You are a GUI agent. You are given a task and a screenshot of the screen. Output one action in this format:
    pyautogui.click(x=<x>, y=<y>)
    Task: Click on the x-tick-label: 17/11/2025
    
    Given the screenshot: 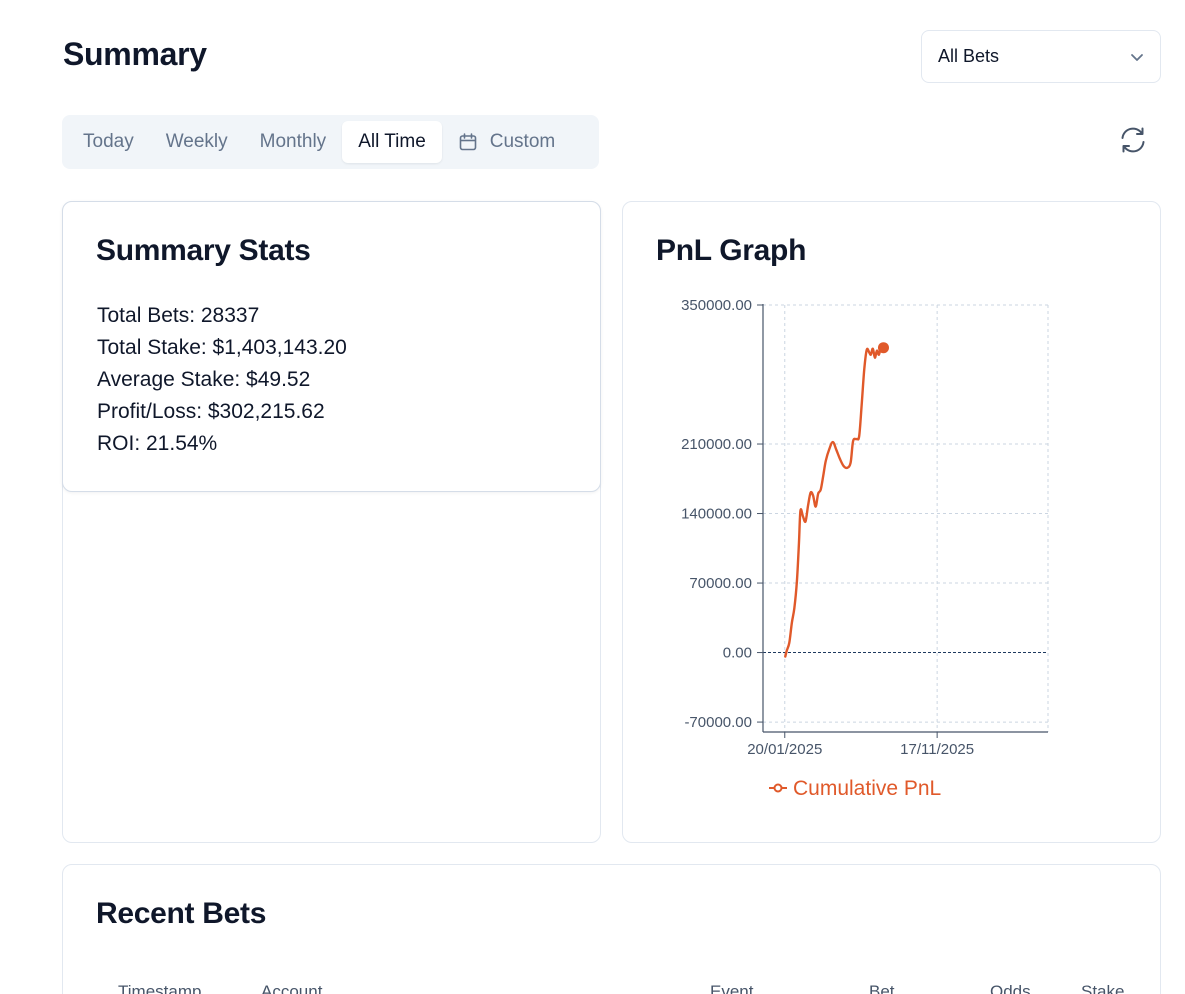 What is the action you would take?
    pyautogui.click(x=937, y=749)
    